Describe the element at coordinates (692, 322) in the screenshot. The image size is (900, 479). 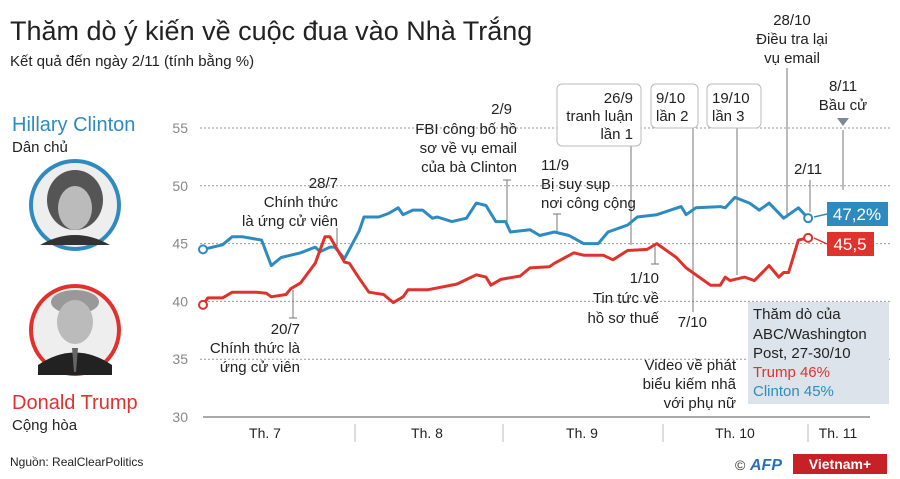
I see `svg-text: 7/10` at that location.